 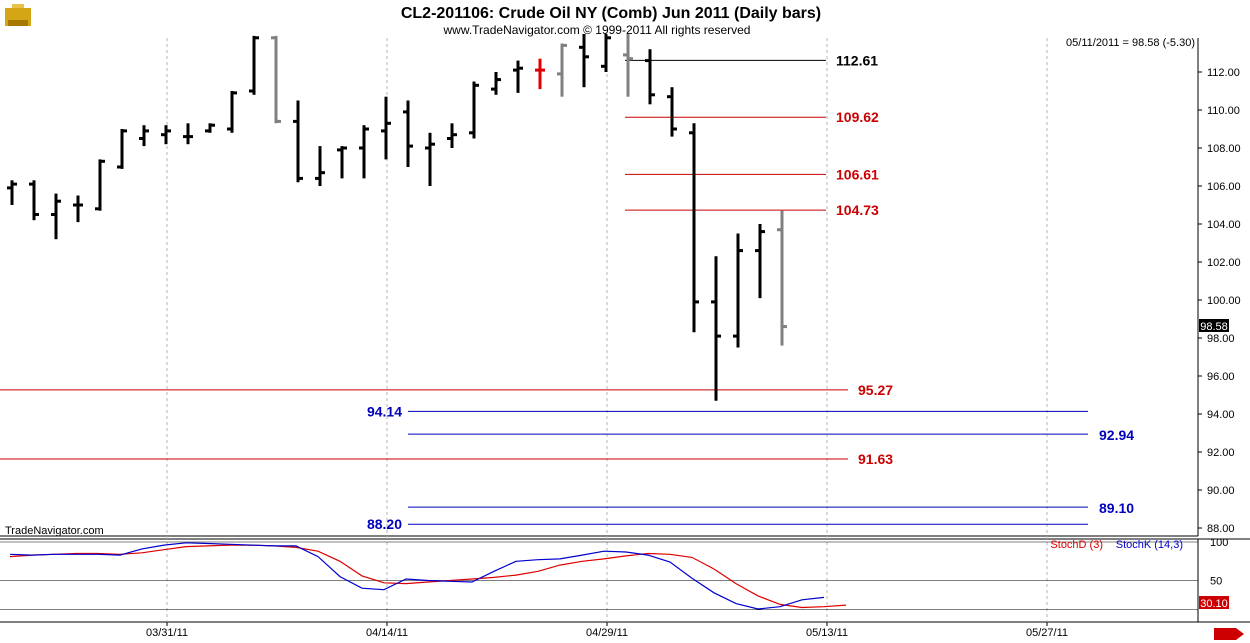 What do you see at coordinates (1229, 634) in the screenshot?
I see `scroll-right-arrow-icon` at bounding box center [1229, 634].